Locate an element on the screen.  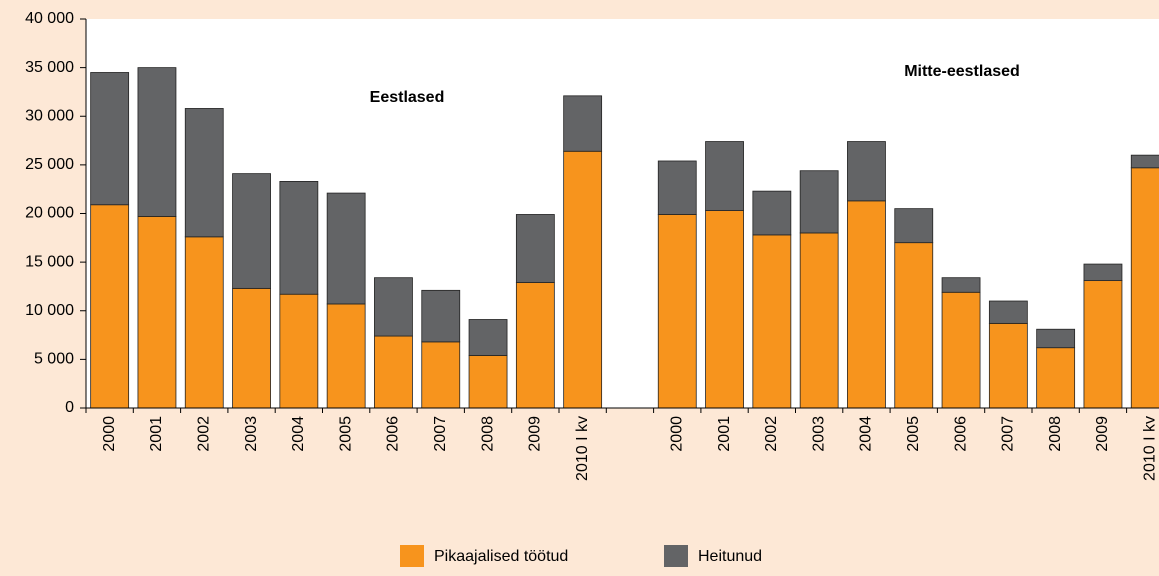
y-tick-label: 10 000 is located at coordinates (49, 310).